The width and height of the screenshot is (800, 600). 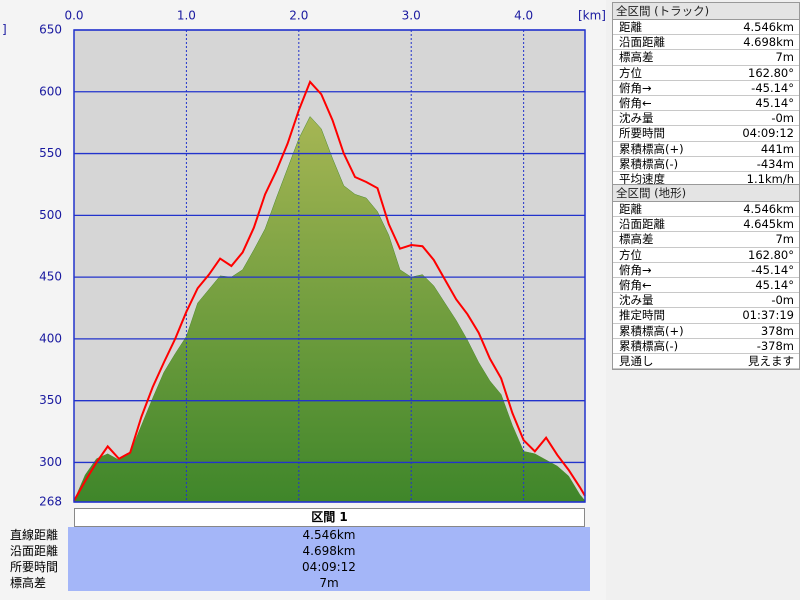 What do you see at coordinates (768, 42) in the screenshot?
I see `row-value: 4.698km` at bounding box center [768, 42].